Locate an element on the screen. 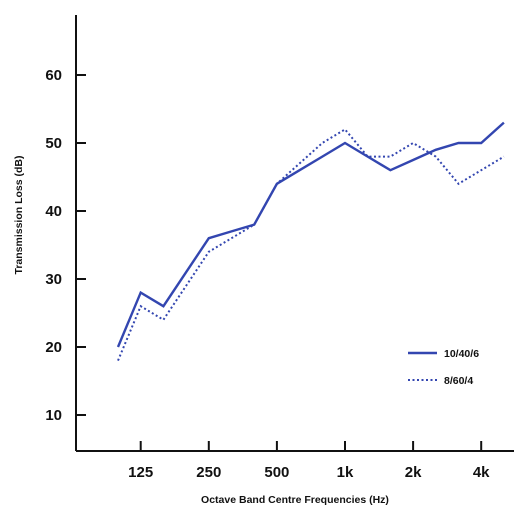  y-tick-label: 50 is located at coordinates (53, 143).